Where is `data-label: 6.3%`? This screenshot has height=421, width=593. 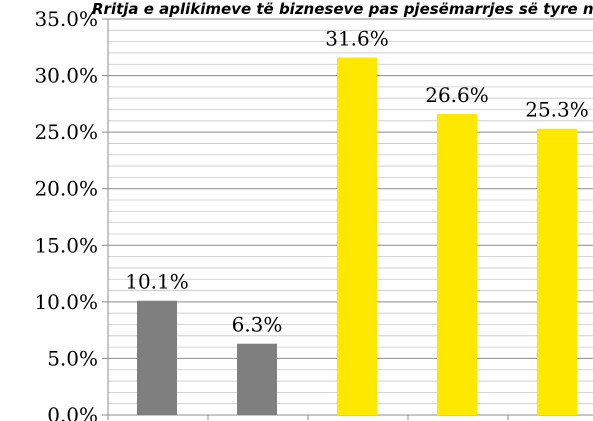 data-label: 6.3% is located at coordinates (257, 325).